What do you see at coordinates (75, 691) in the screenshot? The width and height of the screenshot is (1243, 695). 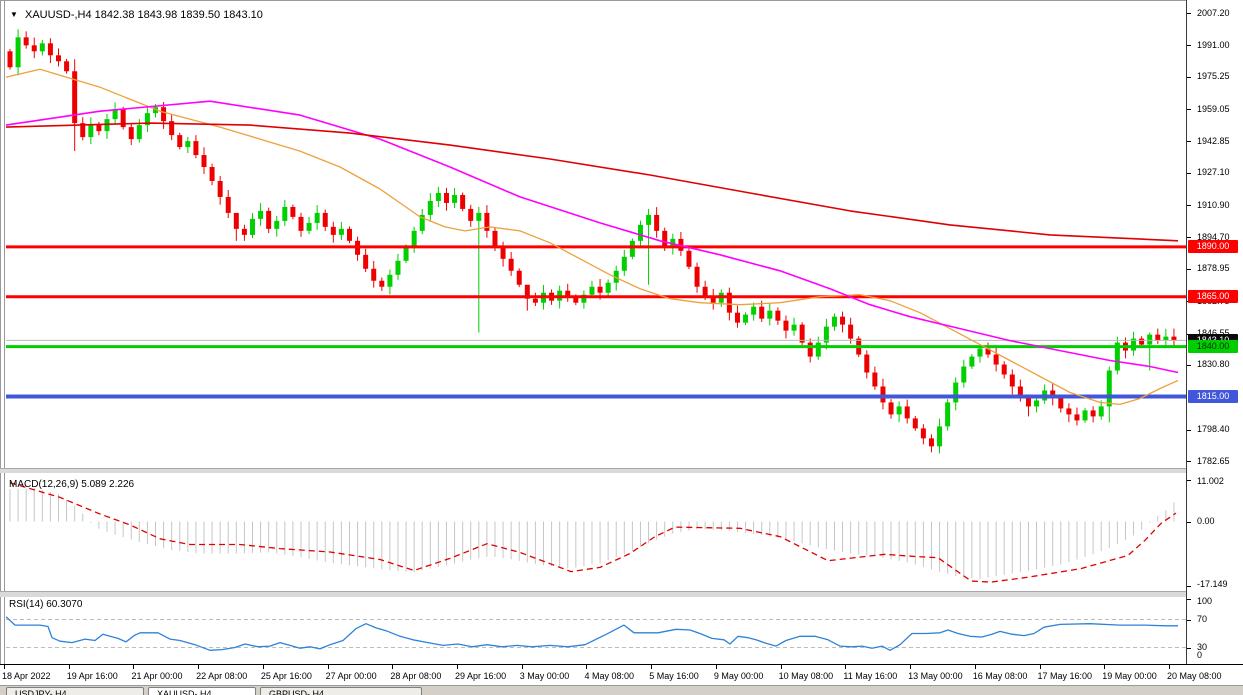 I see `chart-tab-usdjpyh4: USDJPY-,H4` at bounding box center [75, 691].